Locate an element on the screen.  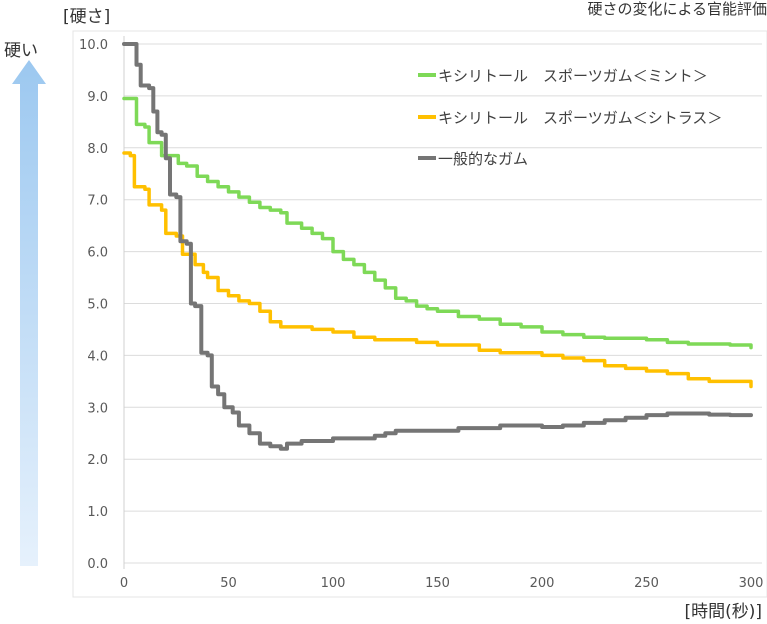
y-tick-label: 3.0 is located at coordinates (97, 408).